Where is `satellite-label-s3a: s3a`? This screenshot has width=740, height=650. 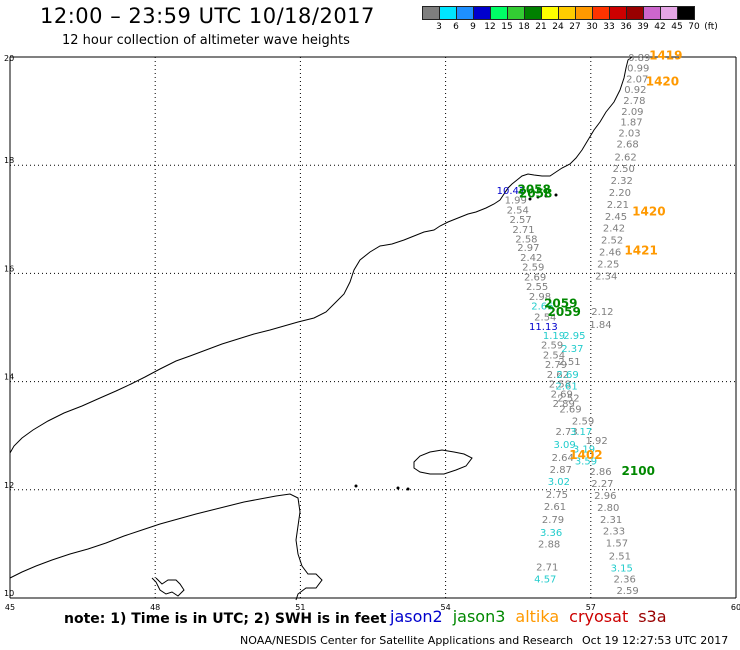
satellite-label-s3a: s3a is located at coordinates (652, 616).